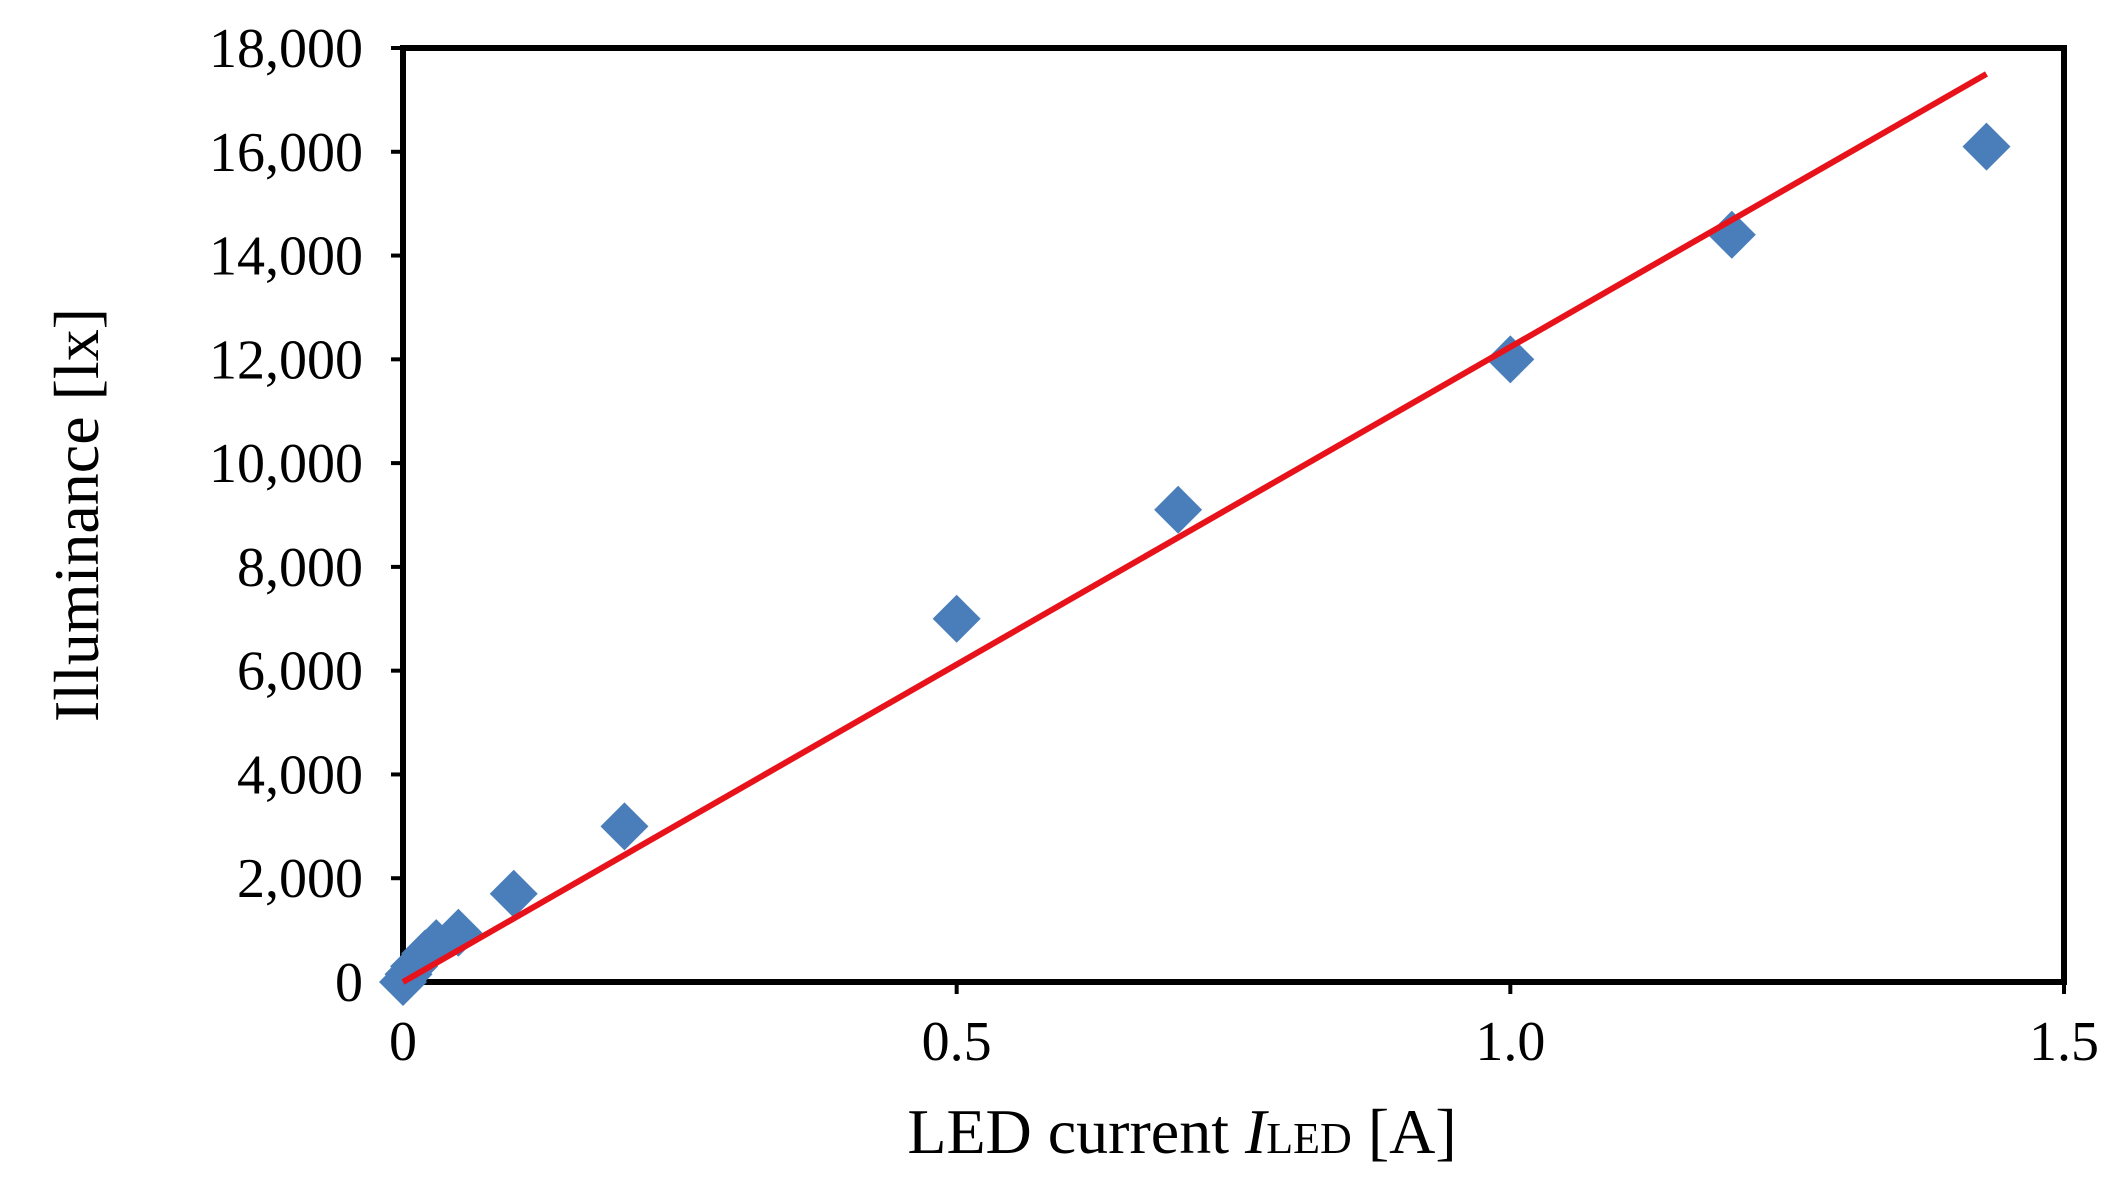  Describe the element at coordinates (286, 153) in the screenshot. I see `y-tick-label: 16,000` at that location.